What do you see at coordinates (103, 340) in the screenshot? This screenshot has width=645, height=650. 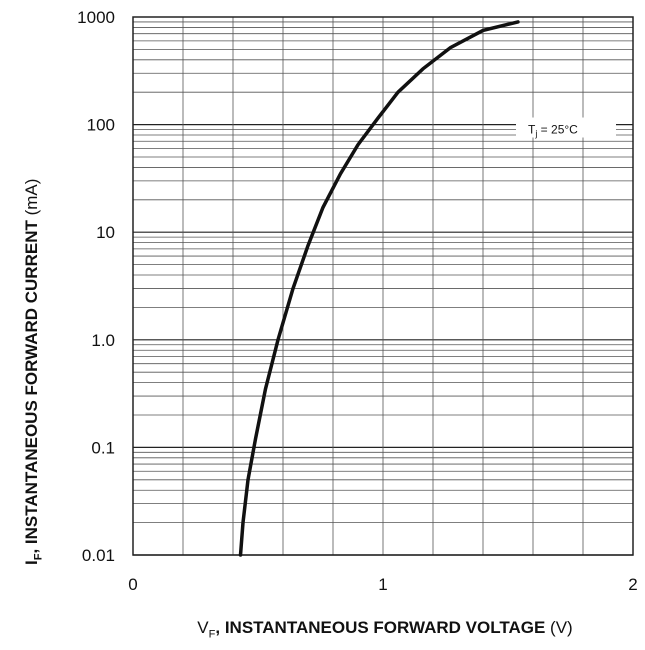 I see `y-tick-label: 1.0` at bounding box center [103, 340].